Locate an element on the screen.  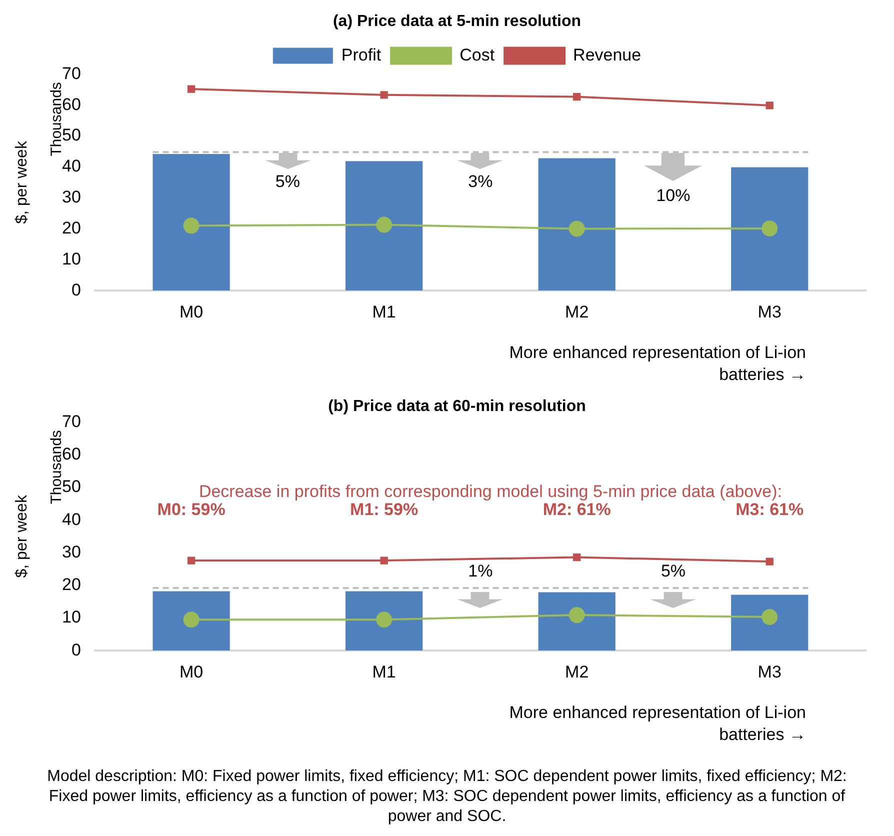
annotation: M2: 61% is located at coordinates (576, 509).